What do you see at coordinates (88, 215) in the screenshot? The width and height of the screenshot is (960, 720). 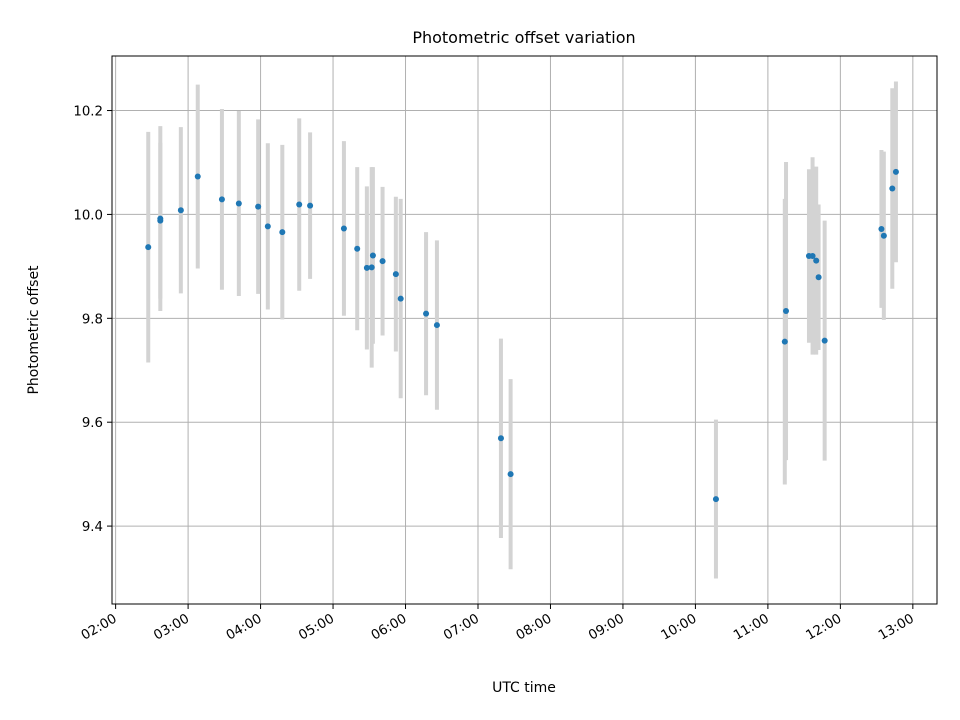 I see `y-tick-label: 10.0` at bounding box center [88, 215].